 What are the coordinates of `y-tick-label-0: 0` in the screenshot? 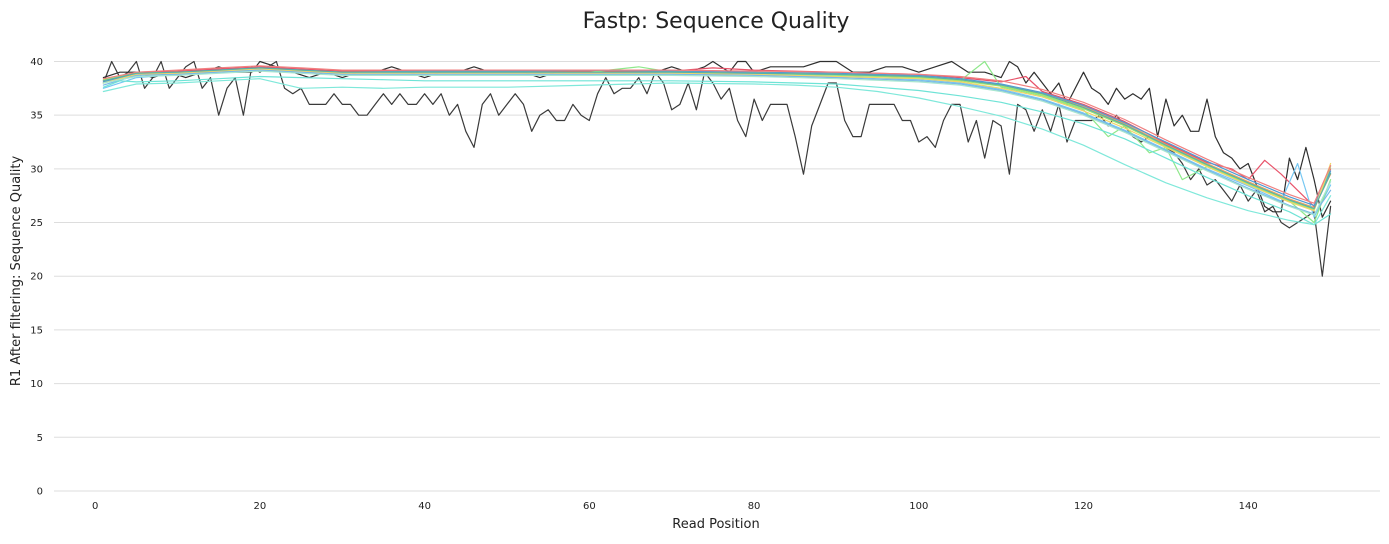 It's located at (40, 492).